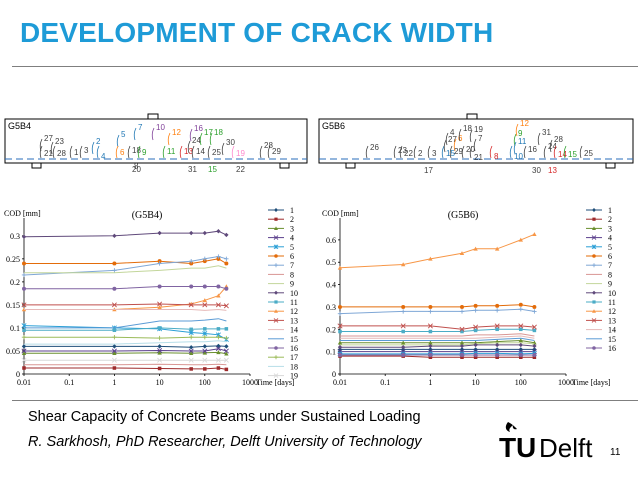  What do you see at coordinates (476, 382) in the screenshot?
I see `x-tick-label: 10` at bounding box center [476, 382].